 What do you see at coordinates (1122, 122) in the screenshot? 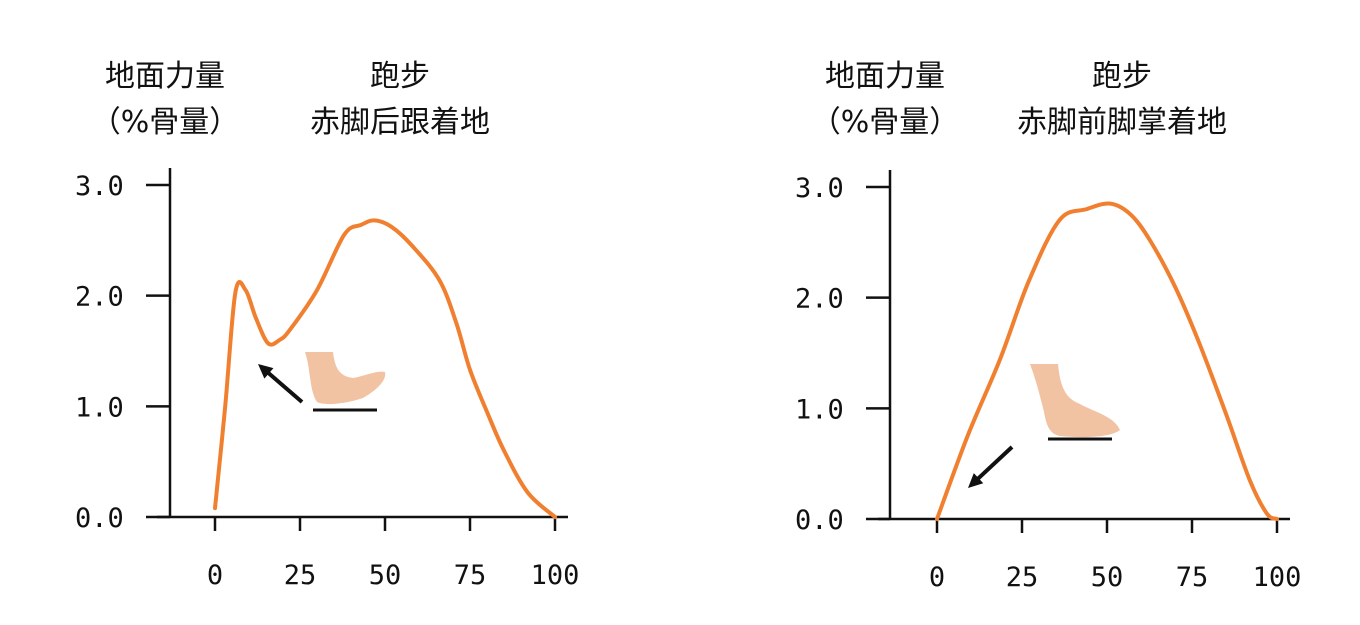
I see `chart-subtitle: 赤脚前脚掌着地` at bounding box center [1122, 122].